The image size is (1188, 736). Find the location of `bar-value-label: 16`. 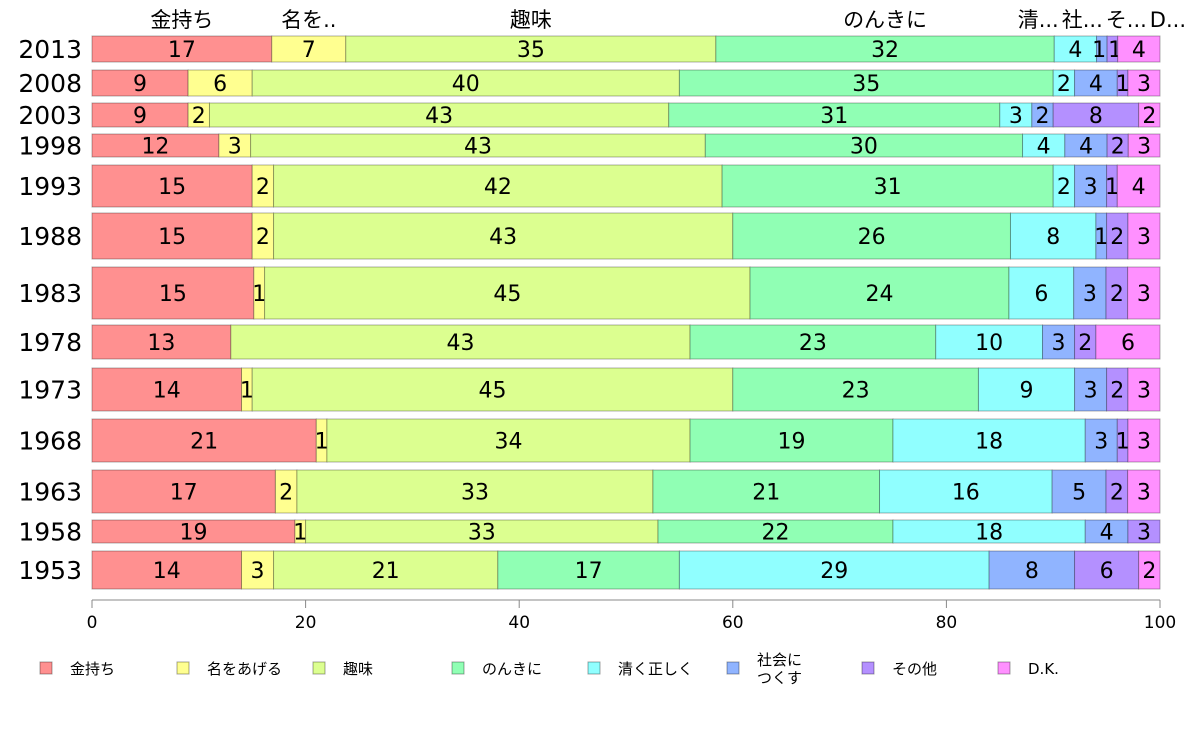

bar-value-label: 16 is located at coordinates (966, 493).